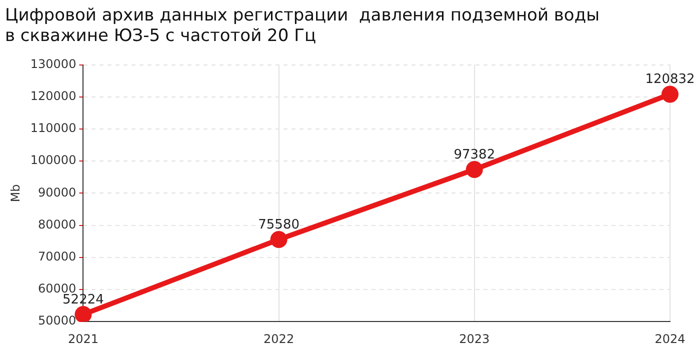 The height and width of the screenshot is (350, 700). Describe the element at coordinates (670, 339) in the screenshot. I see `x-tick-label: 2024` at that location.